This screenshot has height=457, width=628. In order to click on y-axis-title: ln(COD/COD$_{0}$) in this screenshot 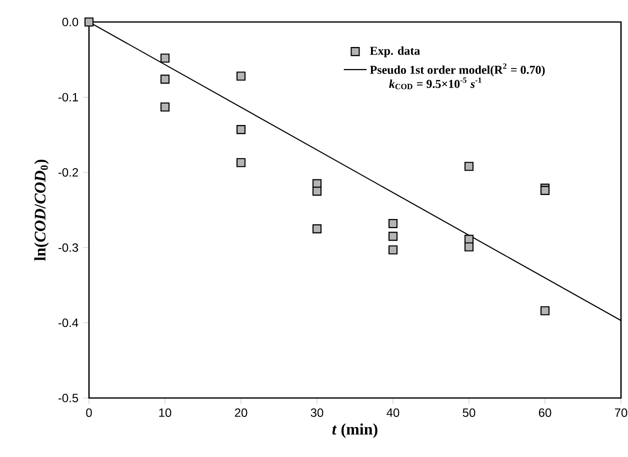, I will do `click(41, 210)`.